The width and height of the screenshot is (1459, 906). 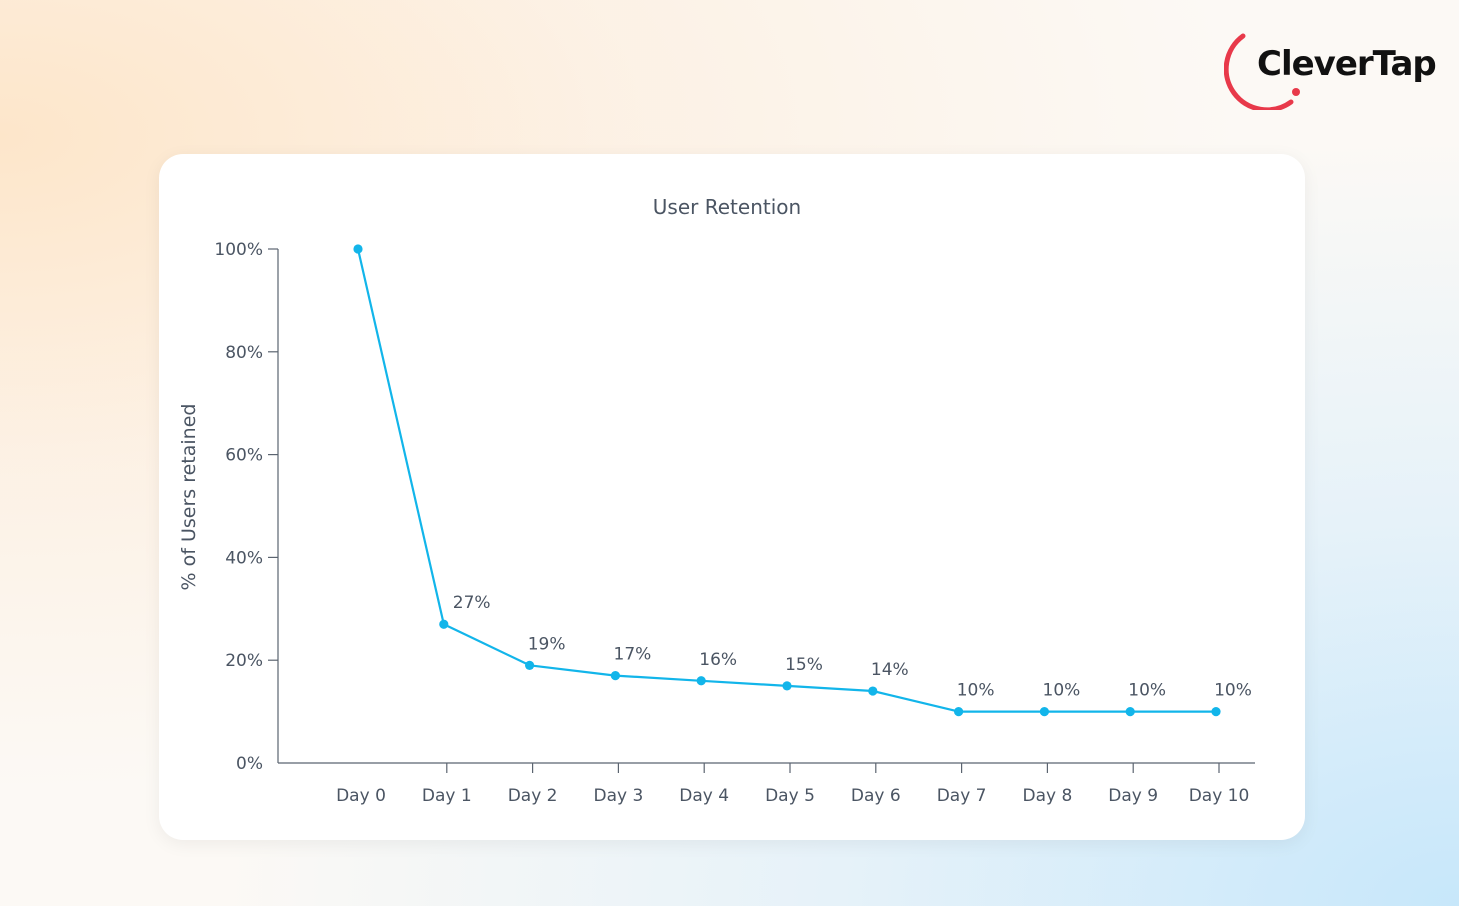 What do you see at coordinates (249, 764) in the screenshot?
I see `y-tick-label: 0%` at bounding box center [249, 764].